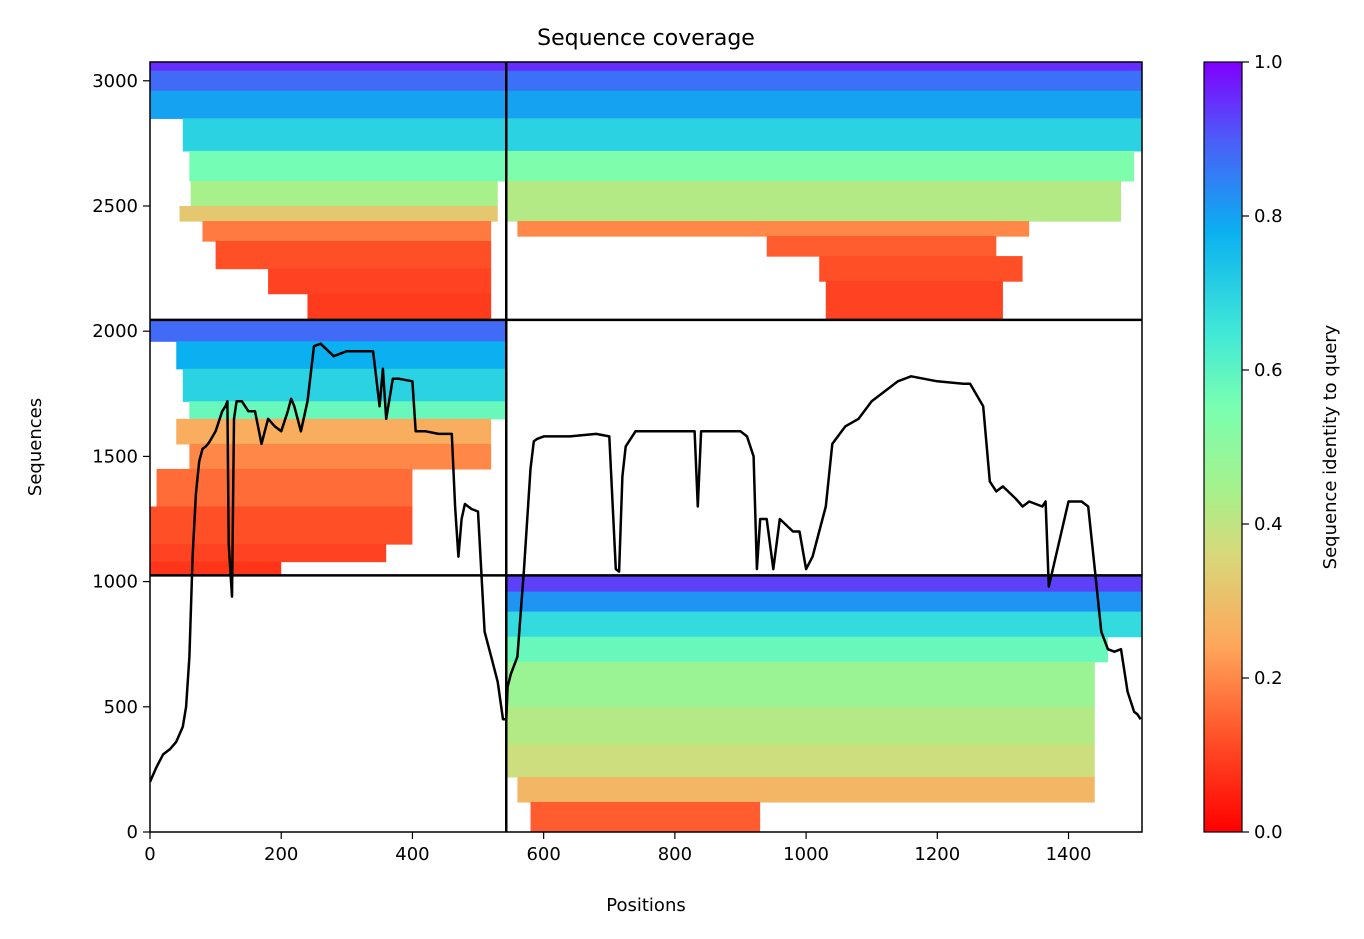 This screenshot has width=1364, height=939. What do you see at coordinates (149, 854) in the screenshot?
I see `x-tick-label: 0` at bounding box center [149, 854].